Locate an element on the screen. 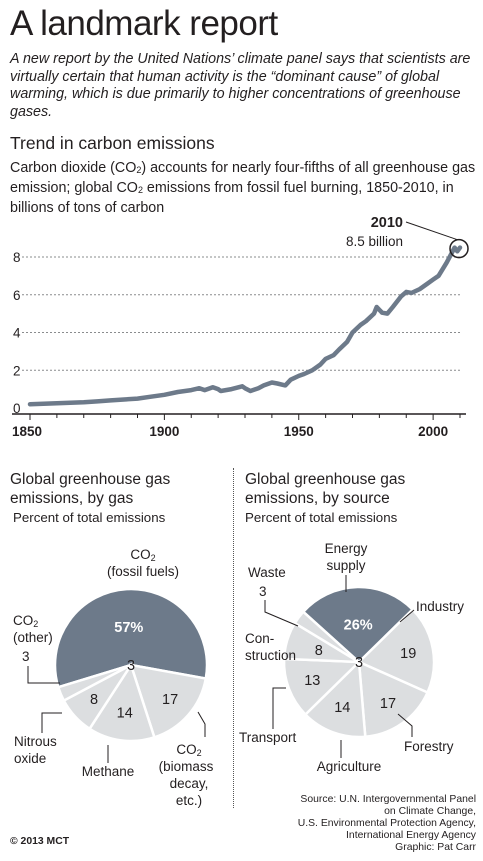 The width and height of the screenshot is (483, 861). pie-slice-waste is located at coordinates (326, 637).